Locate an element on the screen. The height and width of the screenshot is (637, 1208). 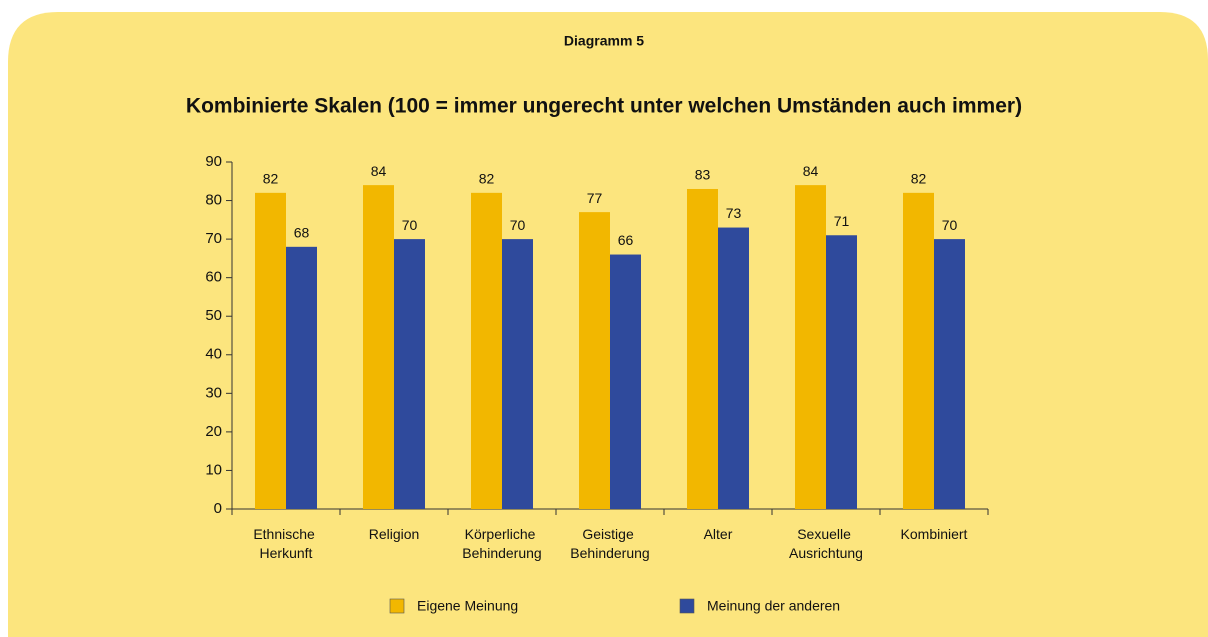
x-tick-label: Religion is located at coordinates (394, 534).